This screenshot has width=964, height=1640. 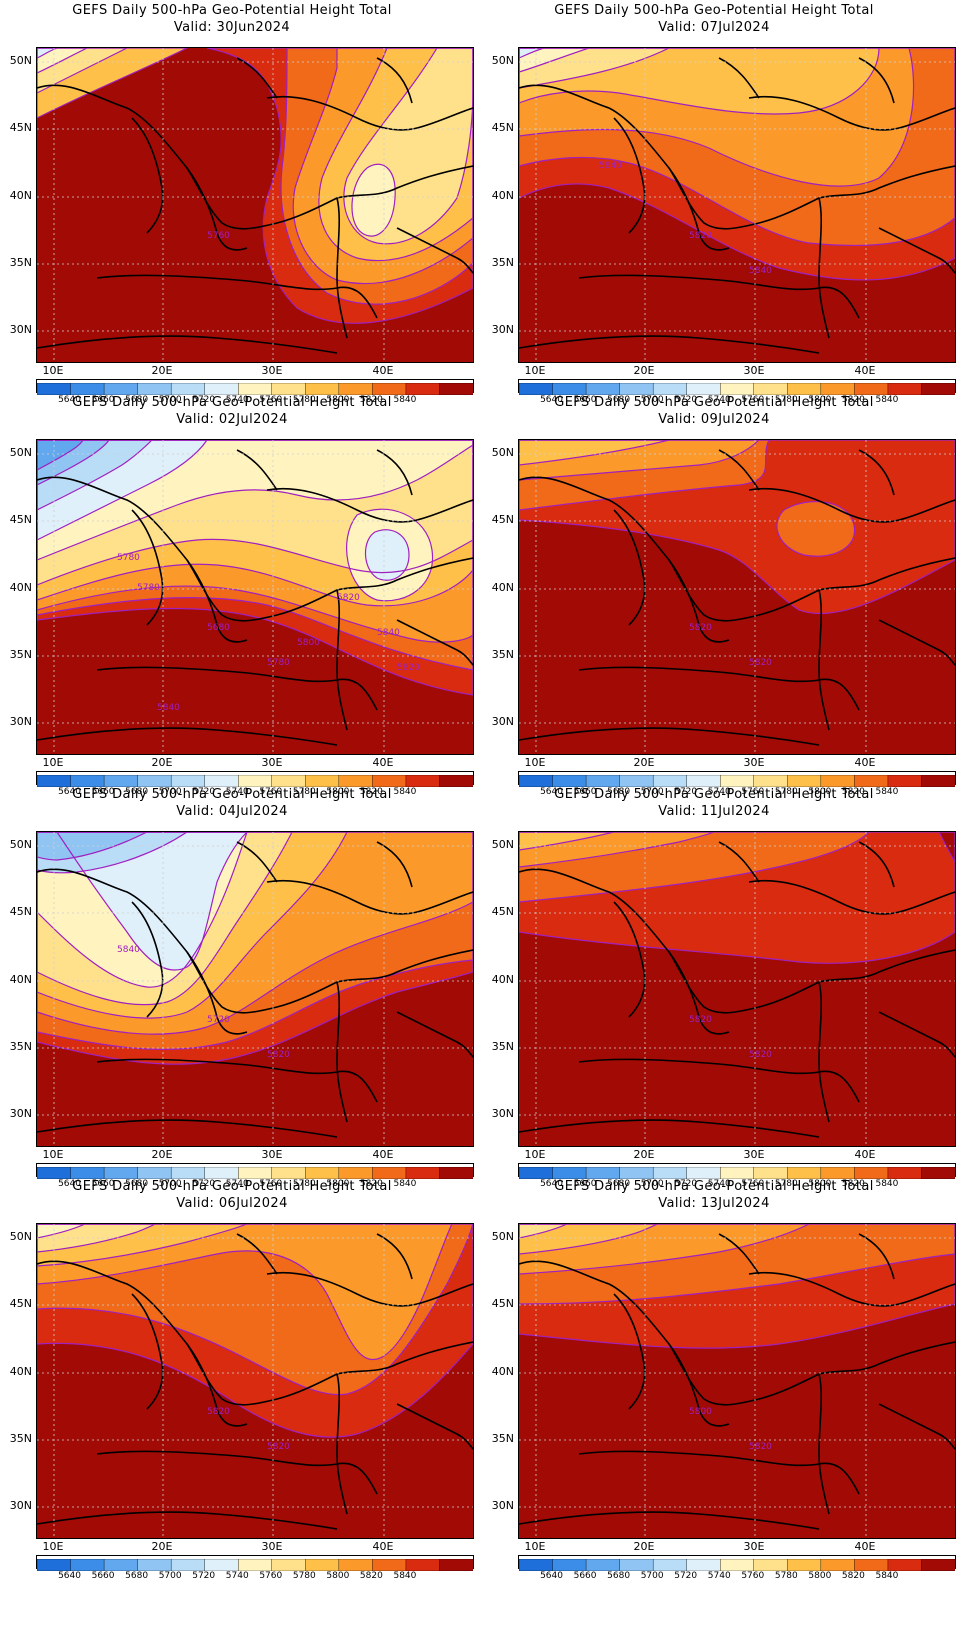 What do you see at coordinates (253, 419) in the screenshot?
I see `valid-date: 02Jul2024` at bounding box center [253, 419].